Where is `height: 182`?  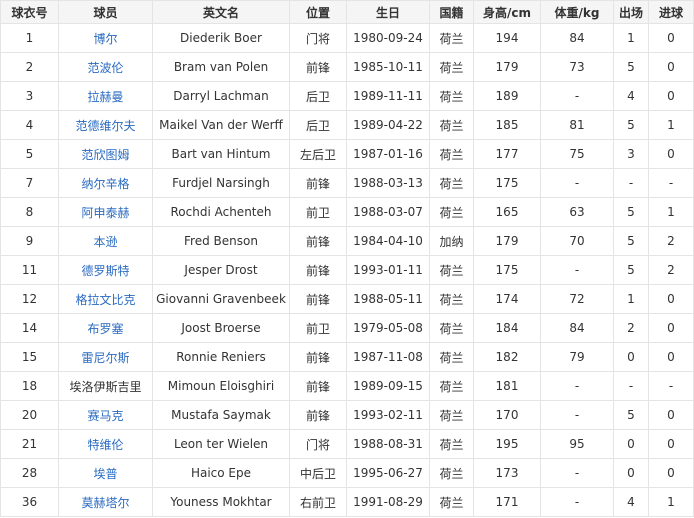 height: 182 is located at coordinates (507, 357).